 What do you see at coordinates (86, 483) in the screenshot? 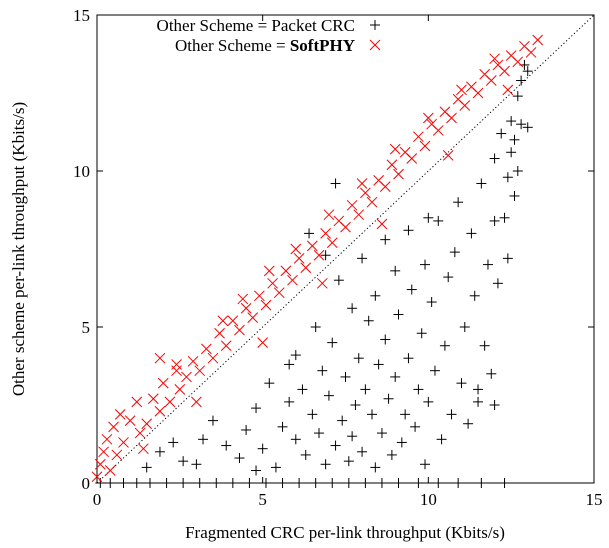
I see `y-tick-label: 0` at bounding box center [86, 483].